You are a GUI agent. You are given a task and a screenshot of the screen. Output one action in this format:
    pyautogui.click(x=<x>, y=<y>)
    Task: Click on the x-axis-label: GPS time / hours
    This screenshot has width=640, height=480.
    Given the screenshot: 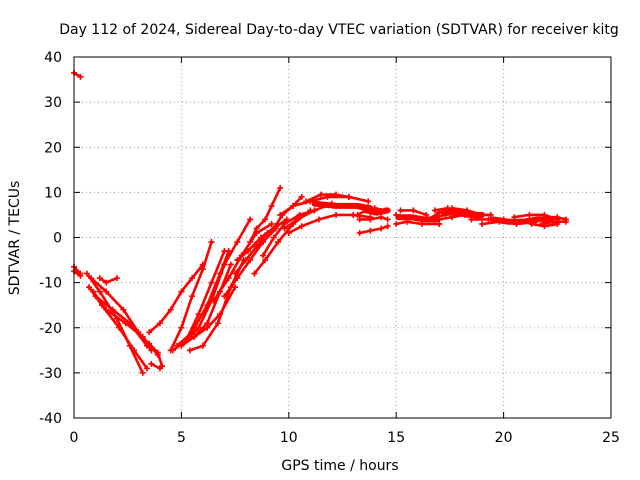 What is the action you would take?
    pyautogui.click(x=339, y=466)
    